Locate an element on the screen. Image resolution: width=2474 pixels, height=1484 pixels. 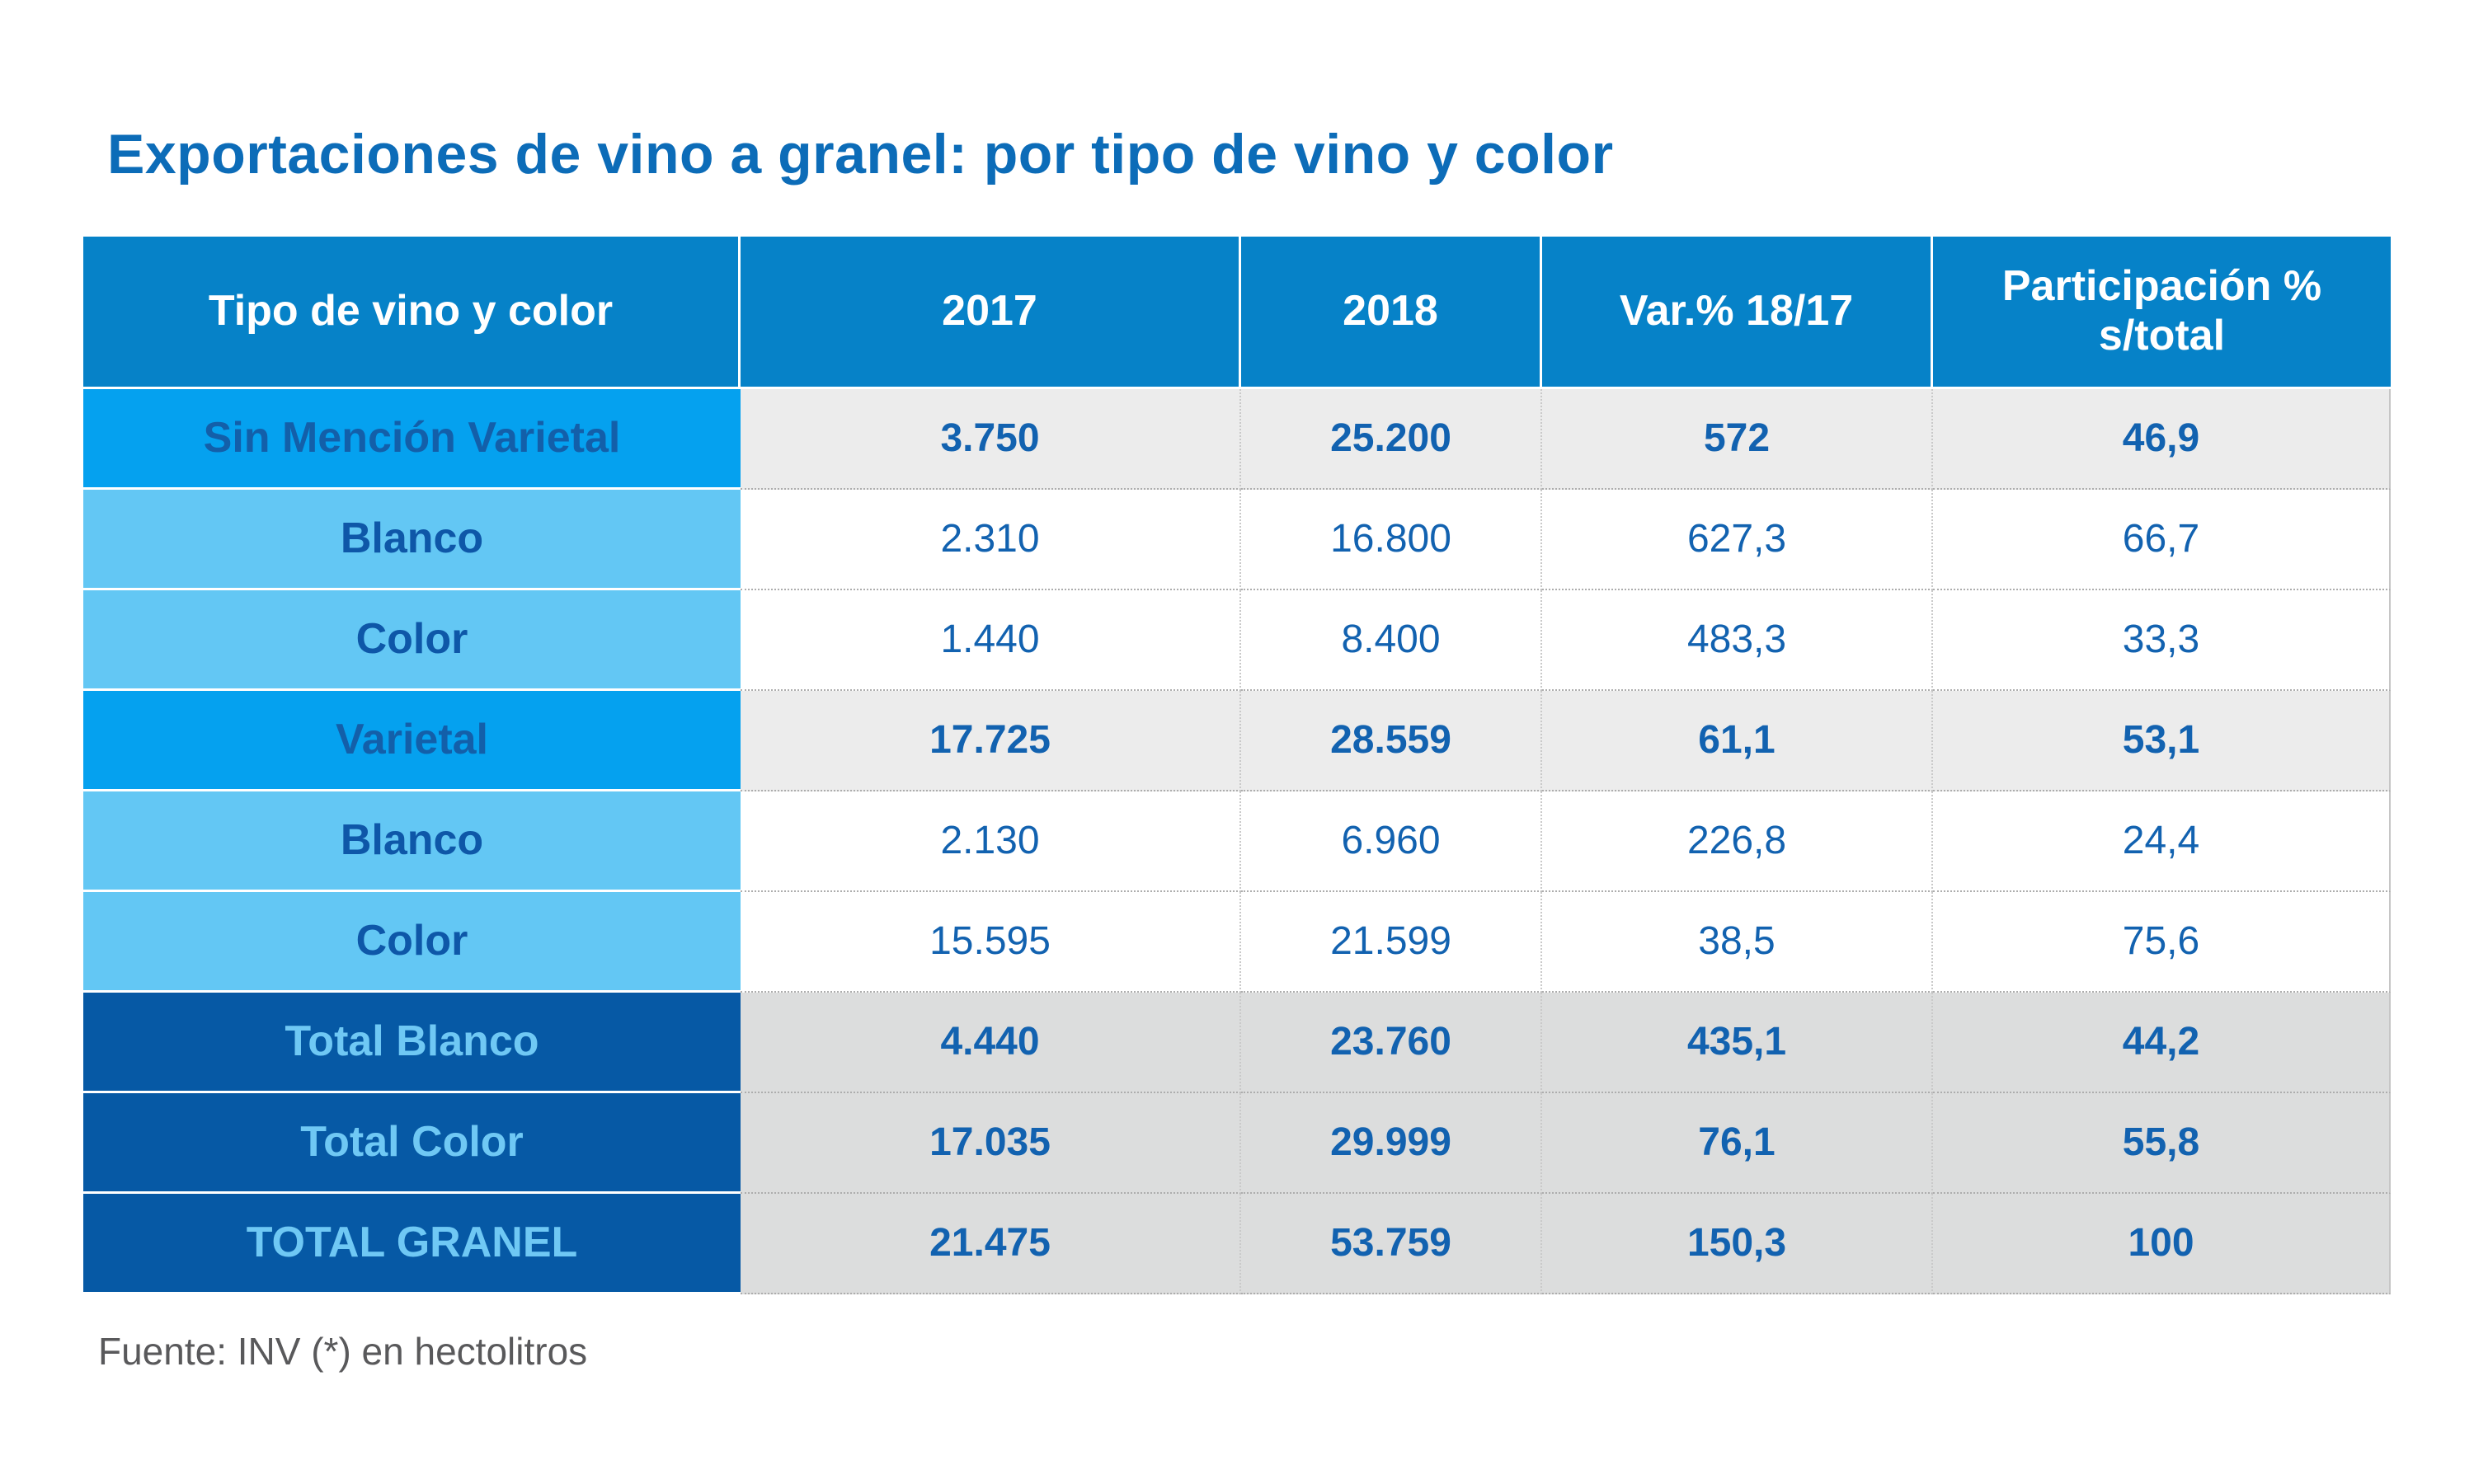
value-cell: 3.750 is located at coordinates (991, 440).